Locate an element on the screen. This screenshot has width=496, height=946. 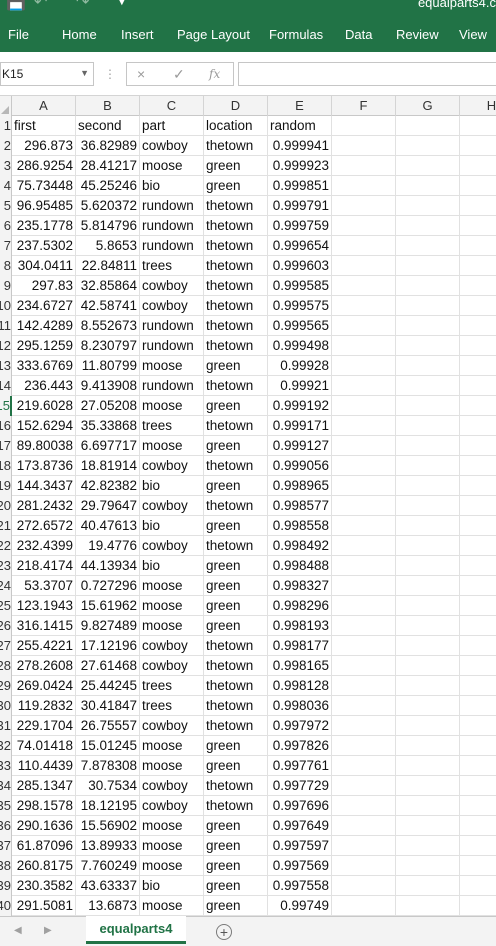
row-header: 5 is located at coordinates (6, 206).